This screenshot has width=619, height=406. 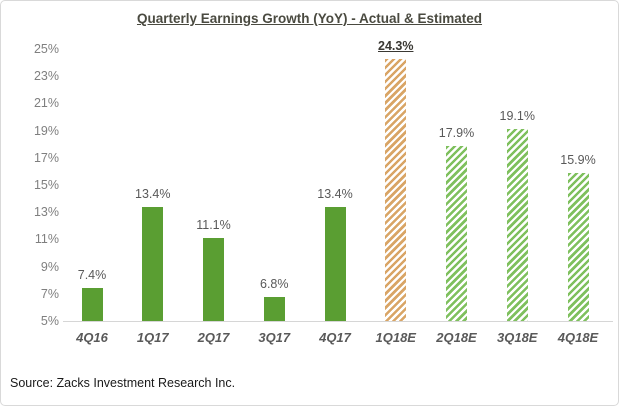 What do you see at coordinates (153, 263) in the screenshot?
I see `bar-1q17` at bounding box center [153, 263].